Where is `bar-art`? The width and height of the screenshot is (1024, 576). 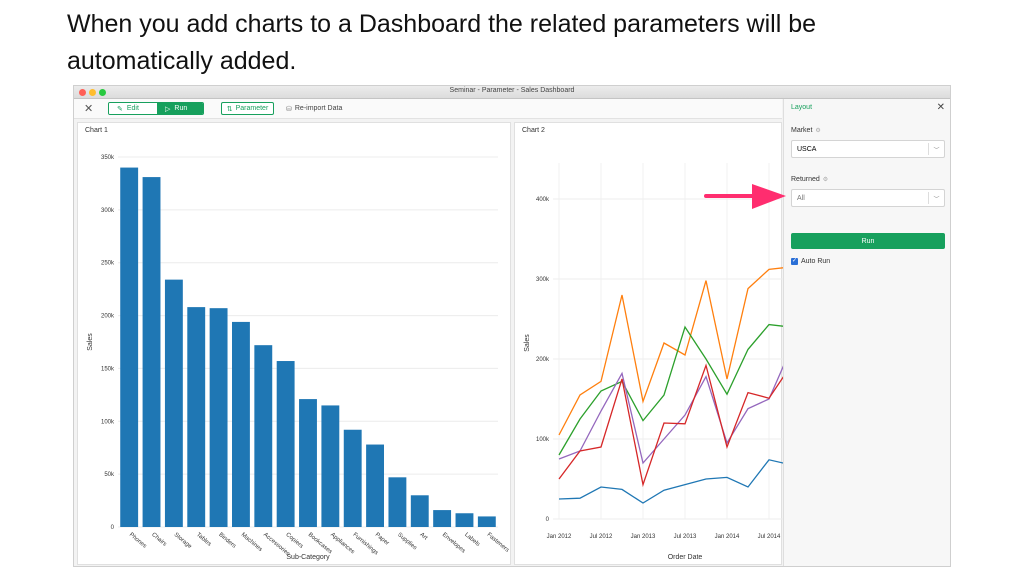 bar-art is located at coordinates (419, 511).